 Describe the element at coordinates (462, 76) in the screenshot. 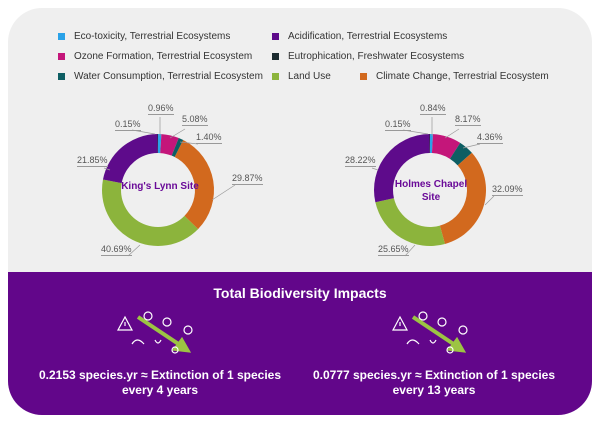

I see `legend-label: Climate Change, Terrestrial Ecosystem` at that location.